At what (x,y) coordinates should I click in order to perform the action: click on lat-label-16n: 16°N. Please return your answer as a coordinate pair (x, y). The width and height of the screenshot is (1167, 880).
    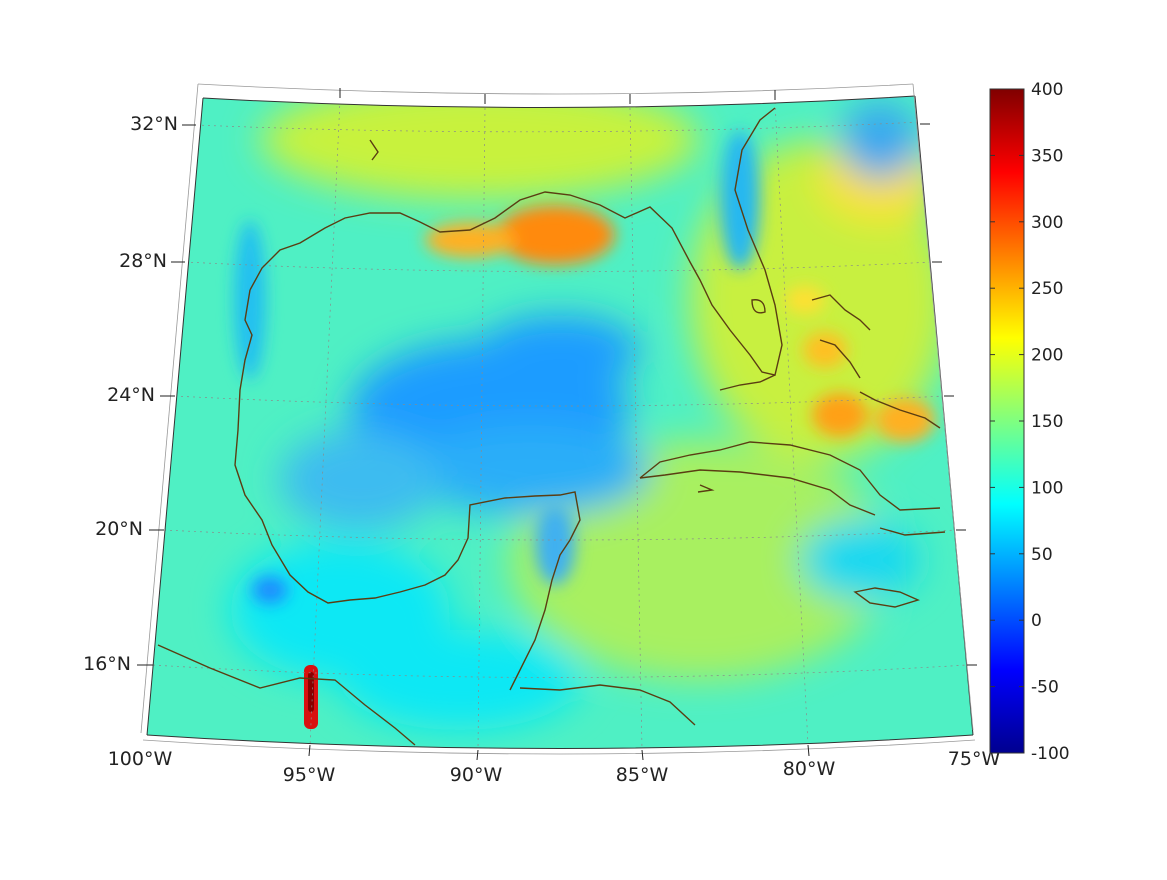
    Looking at the image, I should click on (107, 664).